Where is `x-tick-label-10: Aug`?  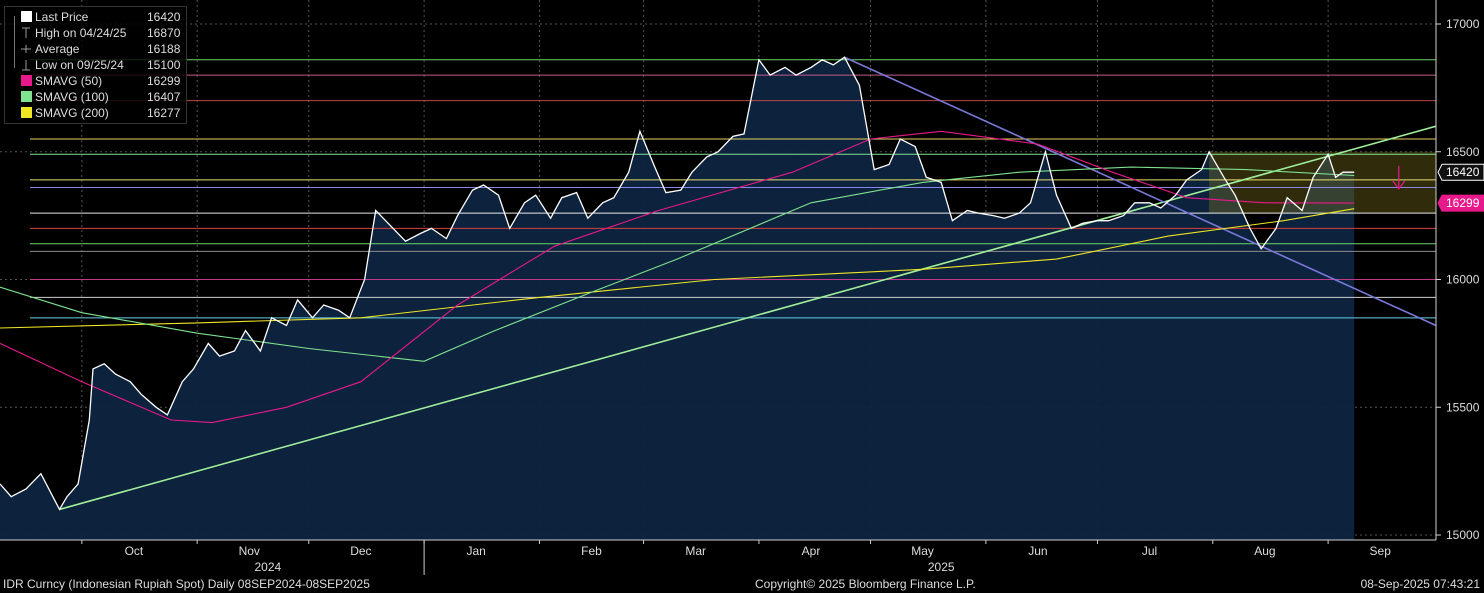 x-tick-label-10: Aug is located at coordinates (1264, 551).